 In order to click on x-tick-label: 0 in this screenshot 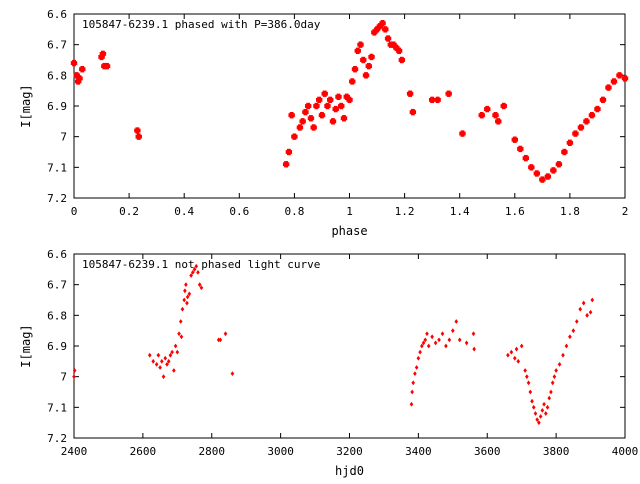, I will do `click(74, 211)`.